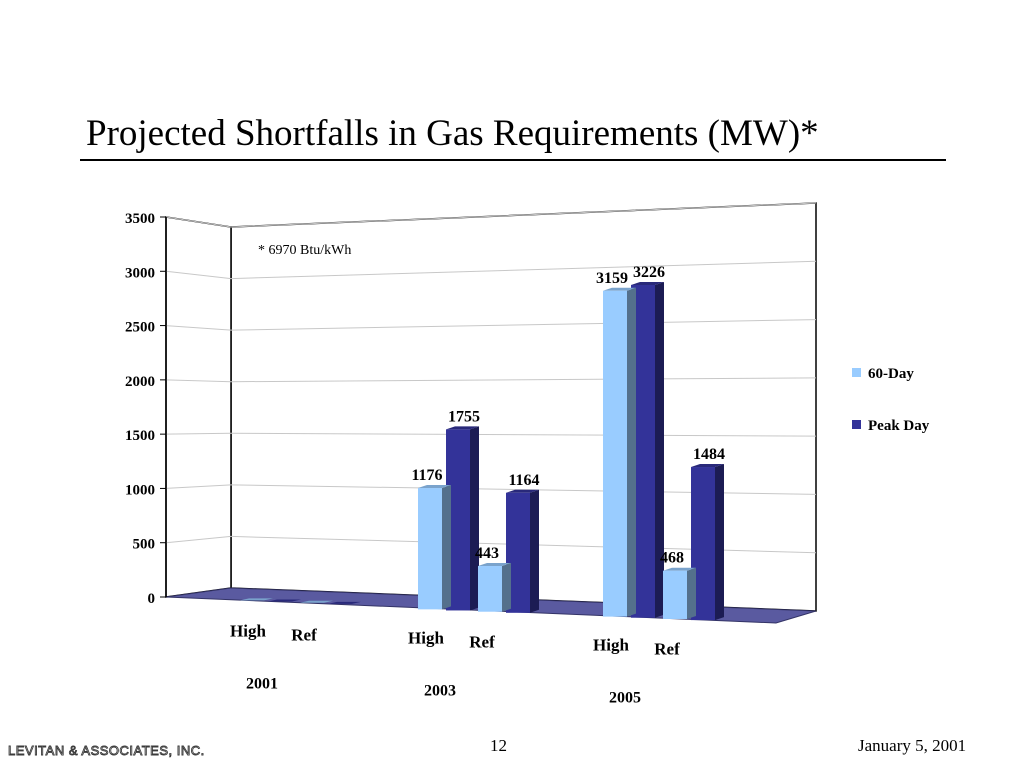 The width and height of the screenshot is (1024, 768). What do you see at coordinates (899, 426) in the screenshot?
I see `legend-label: Peak Day` at bounding box center [899, 426].